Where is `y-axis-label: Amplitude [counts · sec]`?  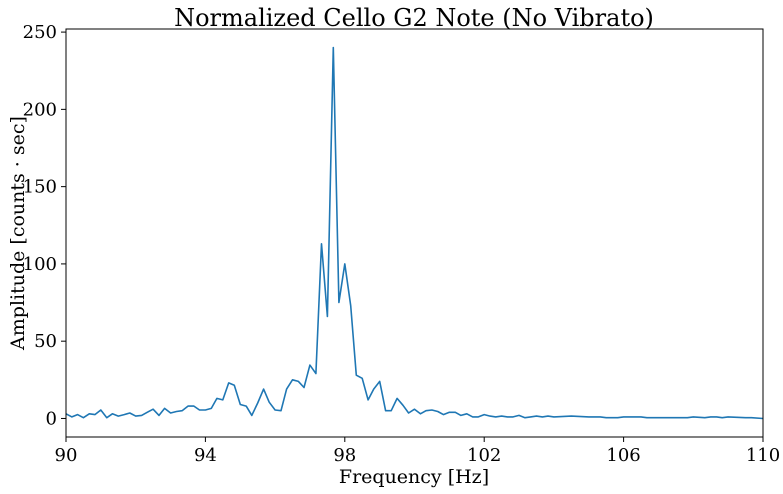
y-axis-label: Amplitude [counts · sec] is located at coordinates (18, 233).